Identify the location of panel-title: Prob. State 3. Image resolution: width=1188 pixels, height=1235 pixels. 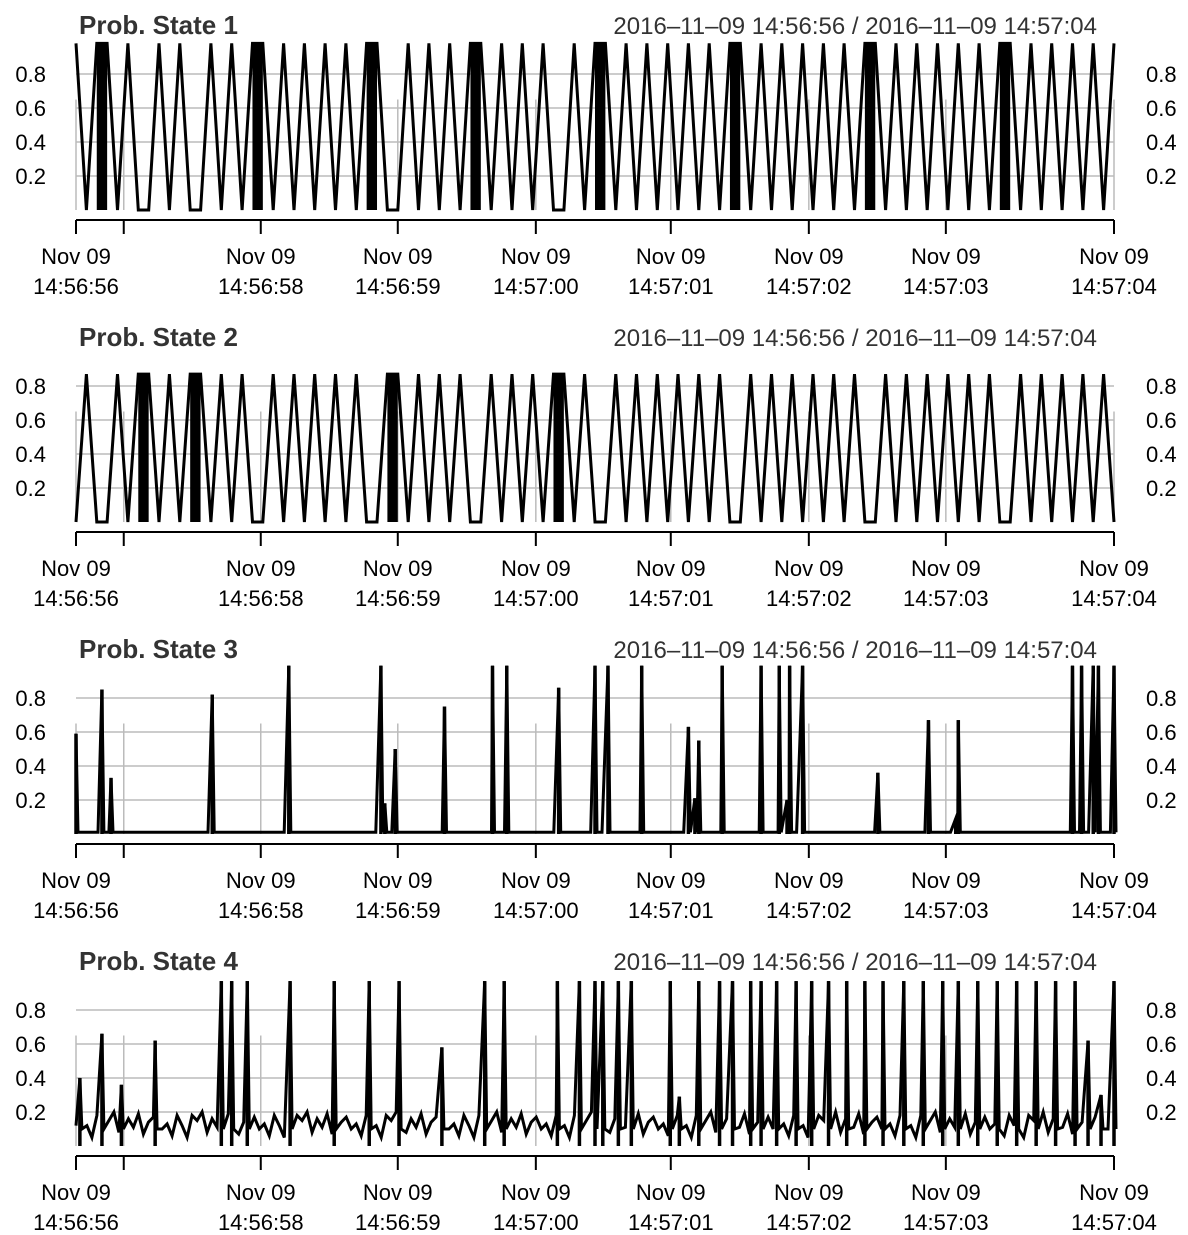
(158, 649).